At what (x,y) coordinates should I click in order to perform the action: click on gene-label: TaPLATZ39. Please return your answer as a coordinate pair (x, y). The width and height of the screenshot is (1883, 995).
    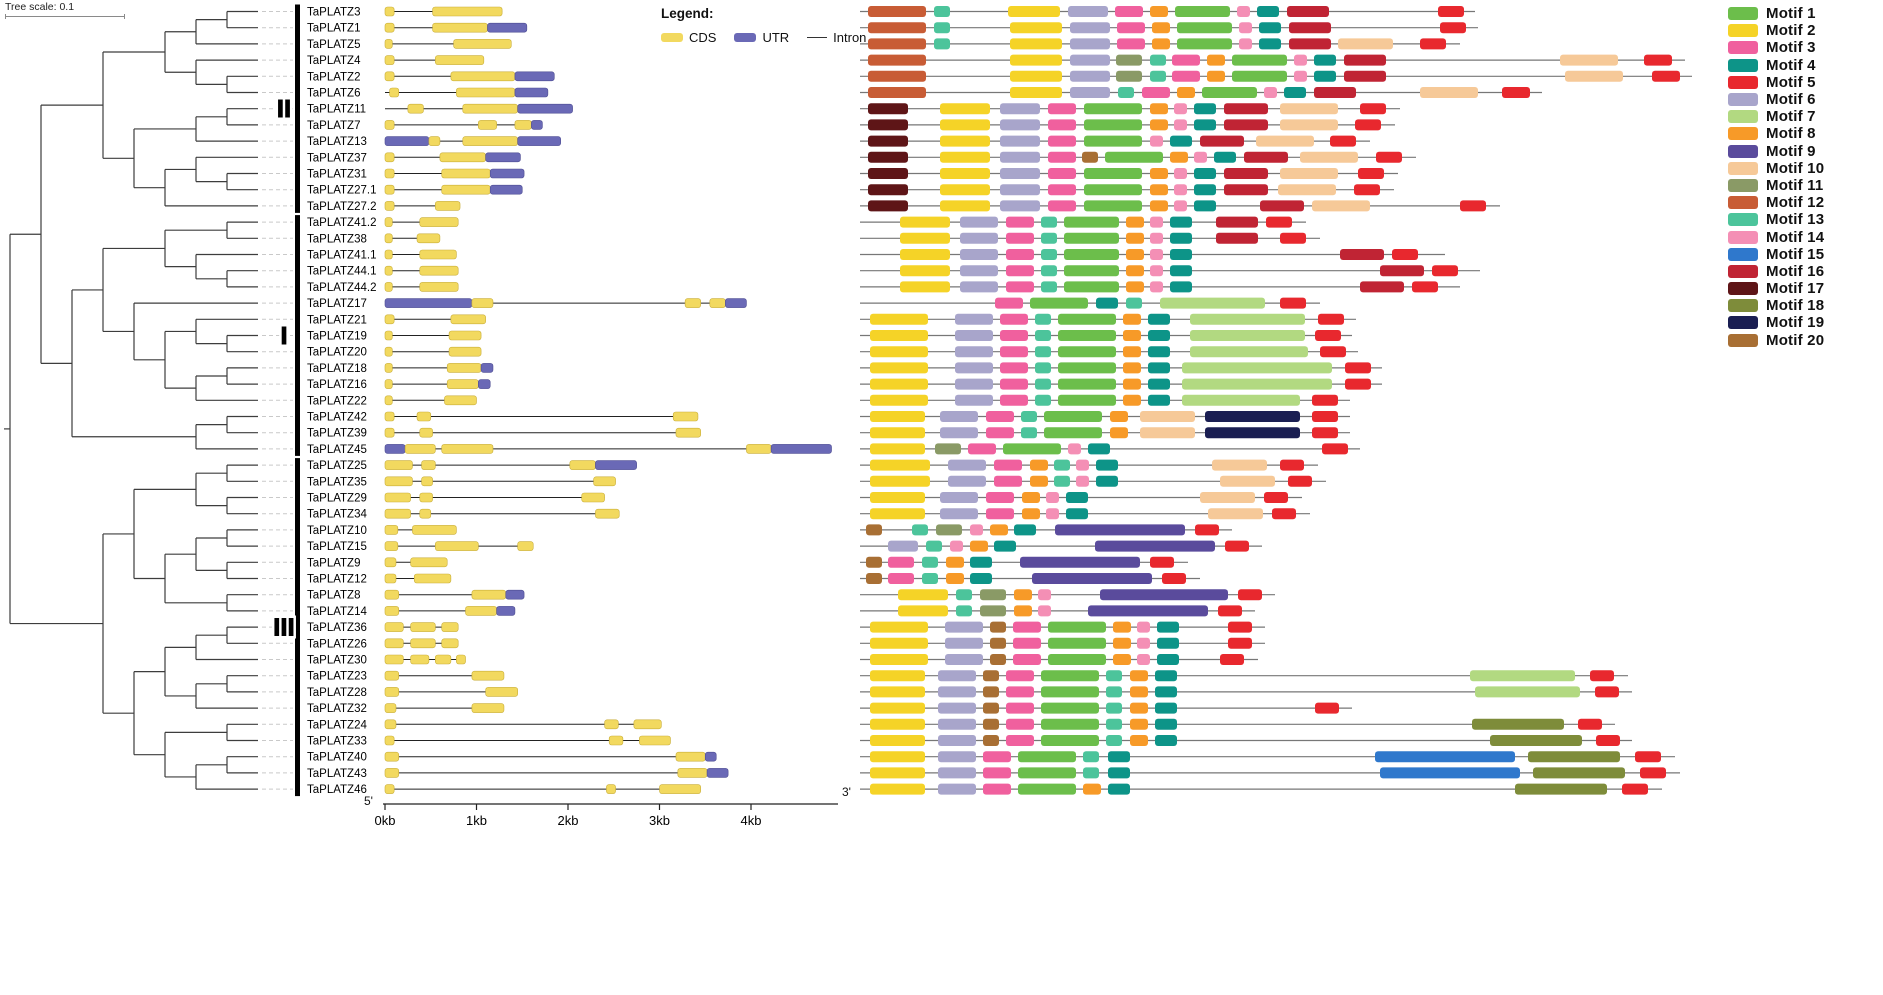
    Looking at the image, I should click on (337, 434).